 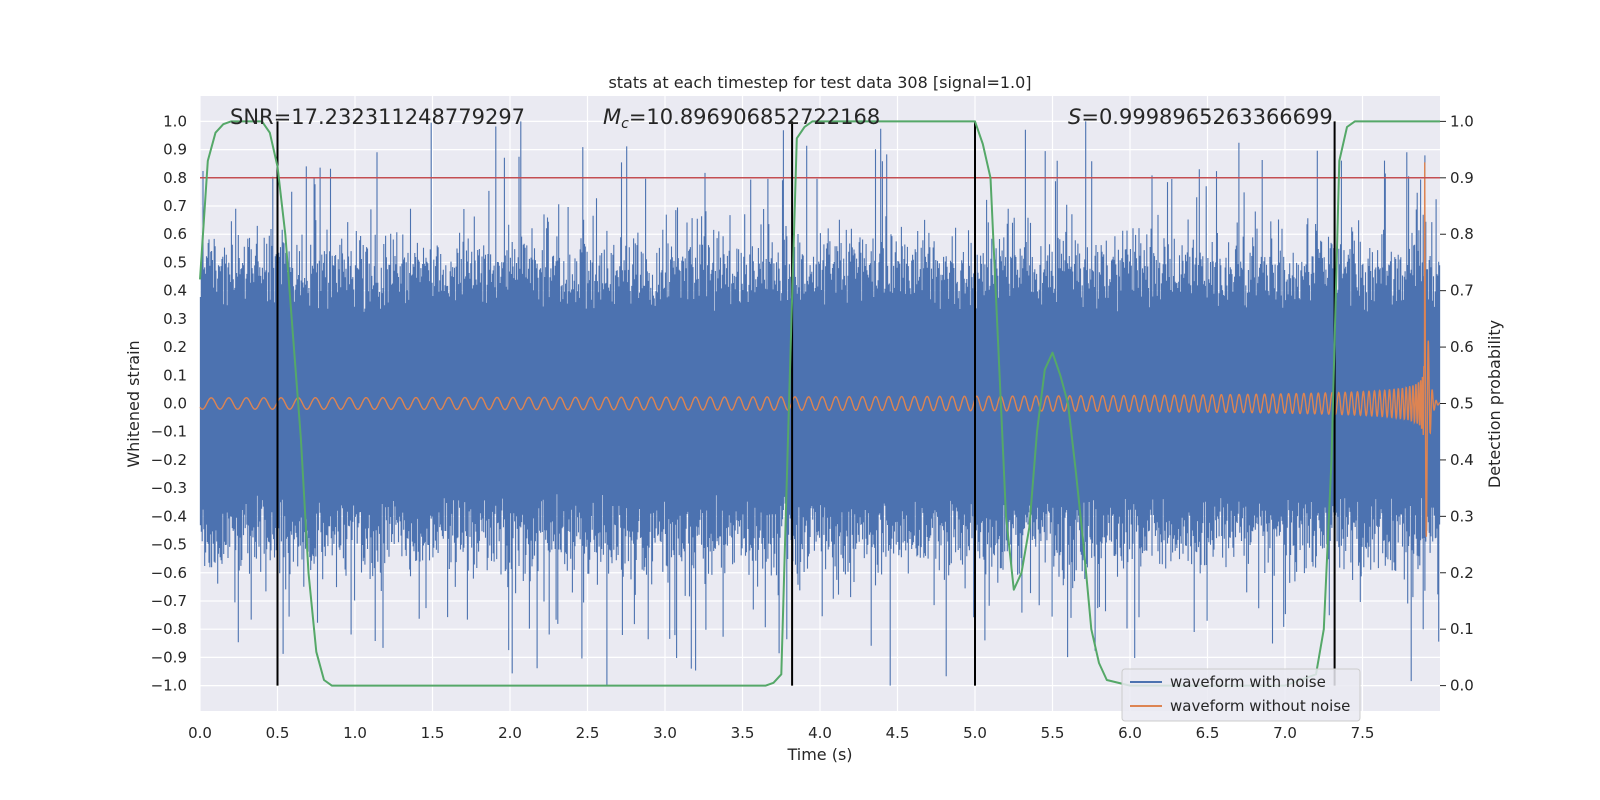 What do you see at coordinates (588, 733) in the screenshot?
I see `x-tick-label: 2.5` at bounding box center [588, 733].